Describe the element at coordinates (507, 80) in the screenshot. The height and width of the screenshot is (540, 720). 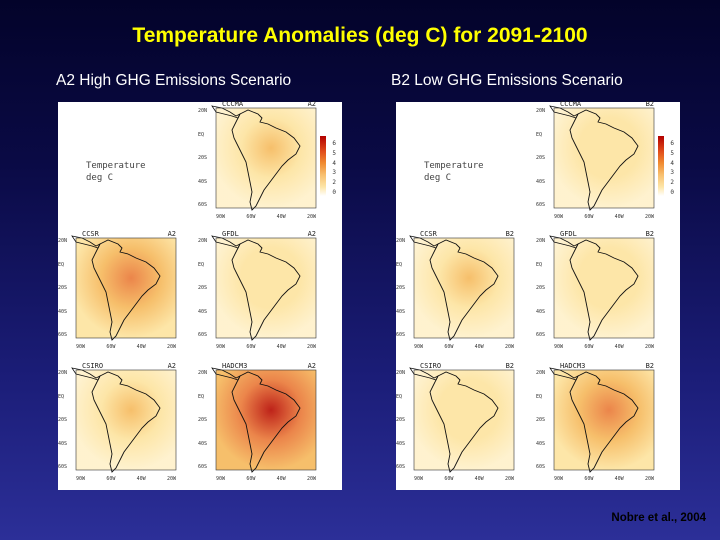
I see `panel-heading-b2: B2 Low GHG Emissions Scenario` at that location.